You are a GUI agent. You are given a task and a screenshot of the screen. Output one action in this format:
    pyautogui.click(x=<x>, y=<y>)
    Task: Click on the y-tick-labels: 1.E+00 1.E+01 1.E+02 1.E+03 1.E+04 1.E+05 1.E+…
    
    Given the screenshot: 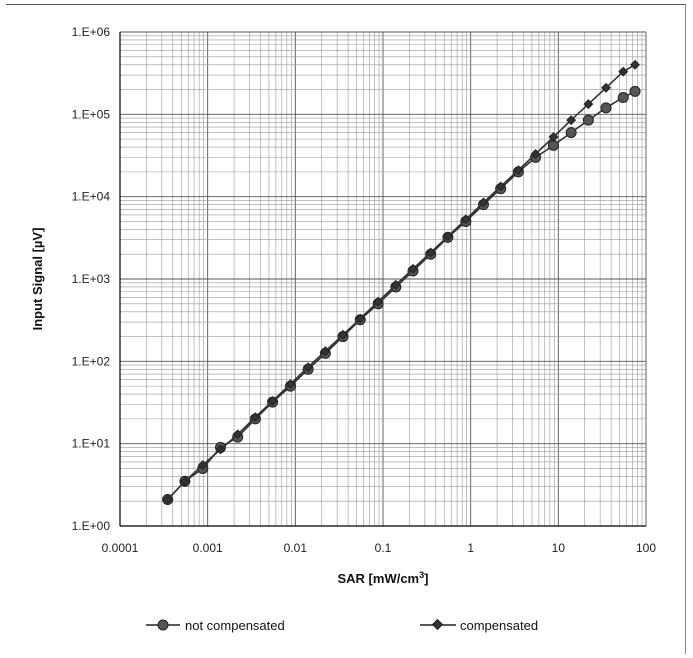 What is the action you would take?
    pyautogui.click(x=91, y=279)
    